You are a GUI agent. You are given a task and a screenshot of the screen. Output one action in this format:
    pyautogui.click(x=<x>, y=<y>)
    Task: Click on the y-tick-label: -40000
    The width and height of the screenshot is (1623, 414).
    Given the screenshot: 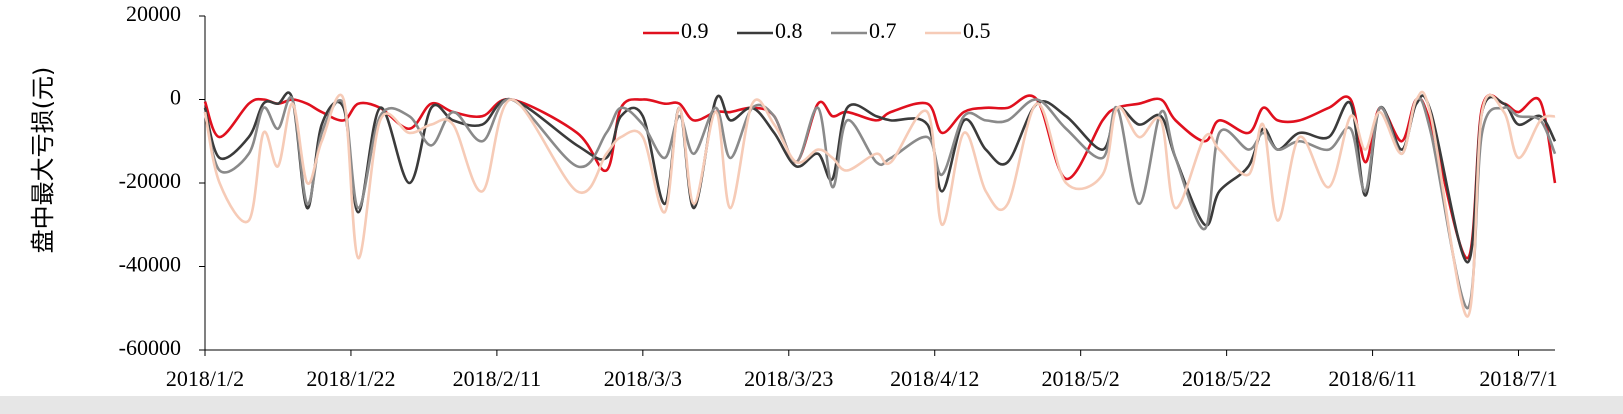 What is the action you would take?
    pyautogui.click(x=150, y=264)
    